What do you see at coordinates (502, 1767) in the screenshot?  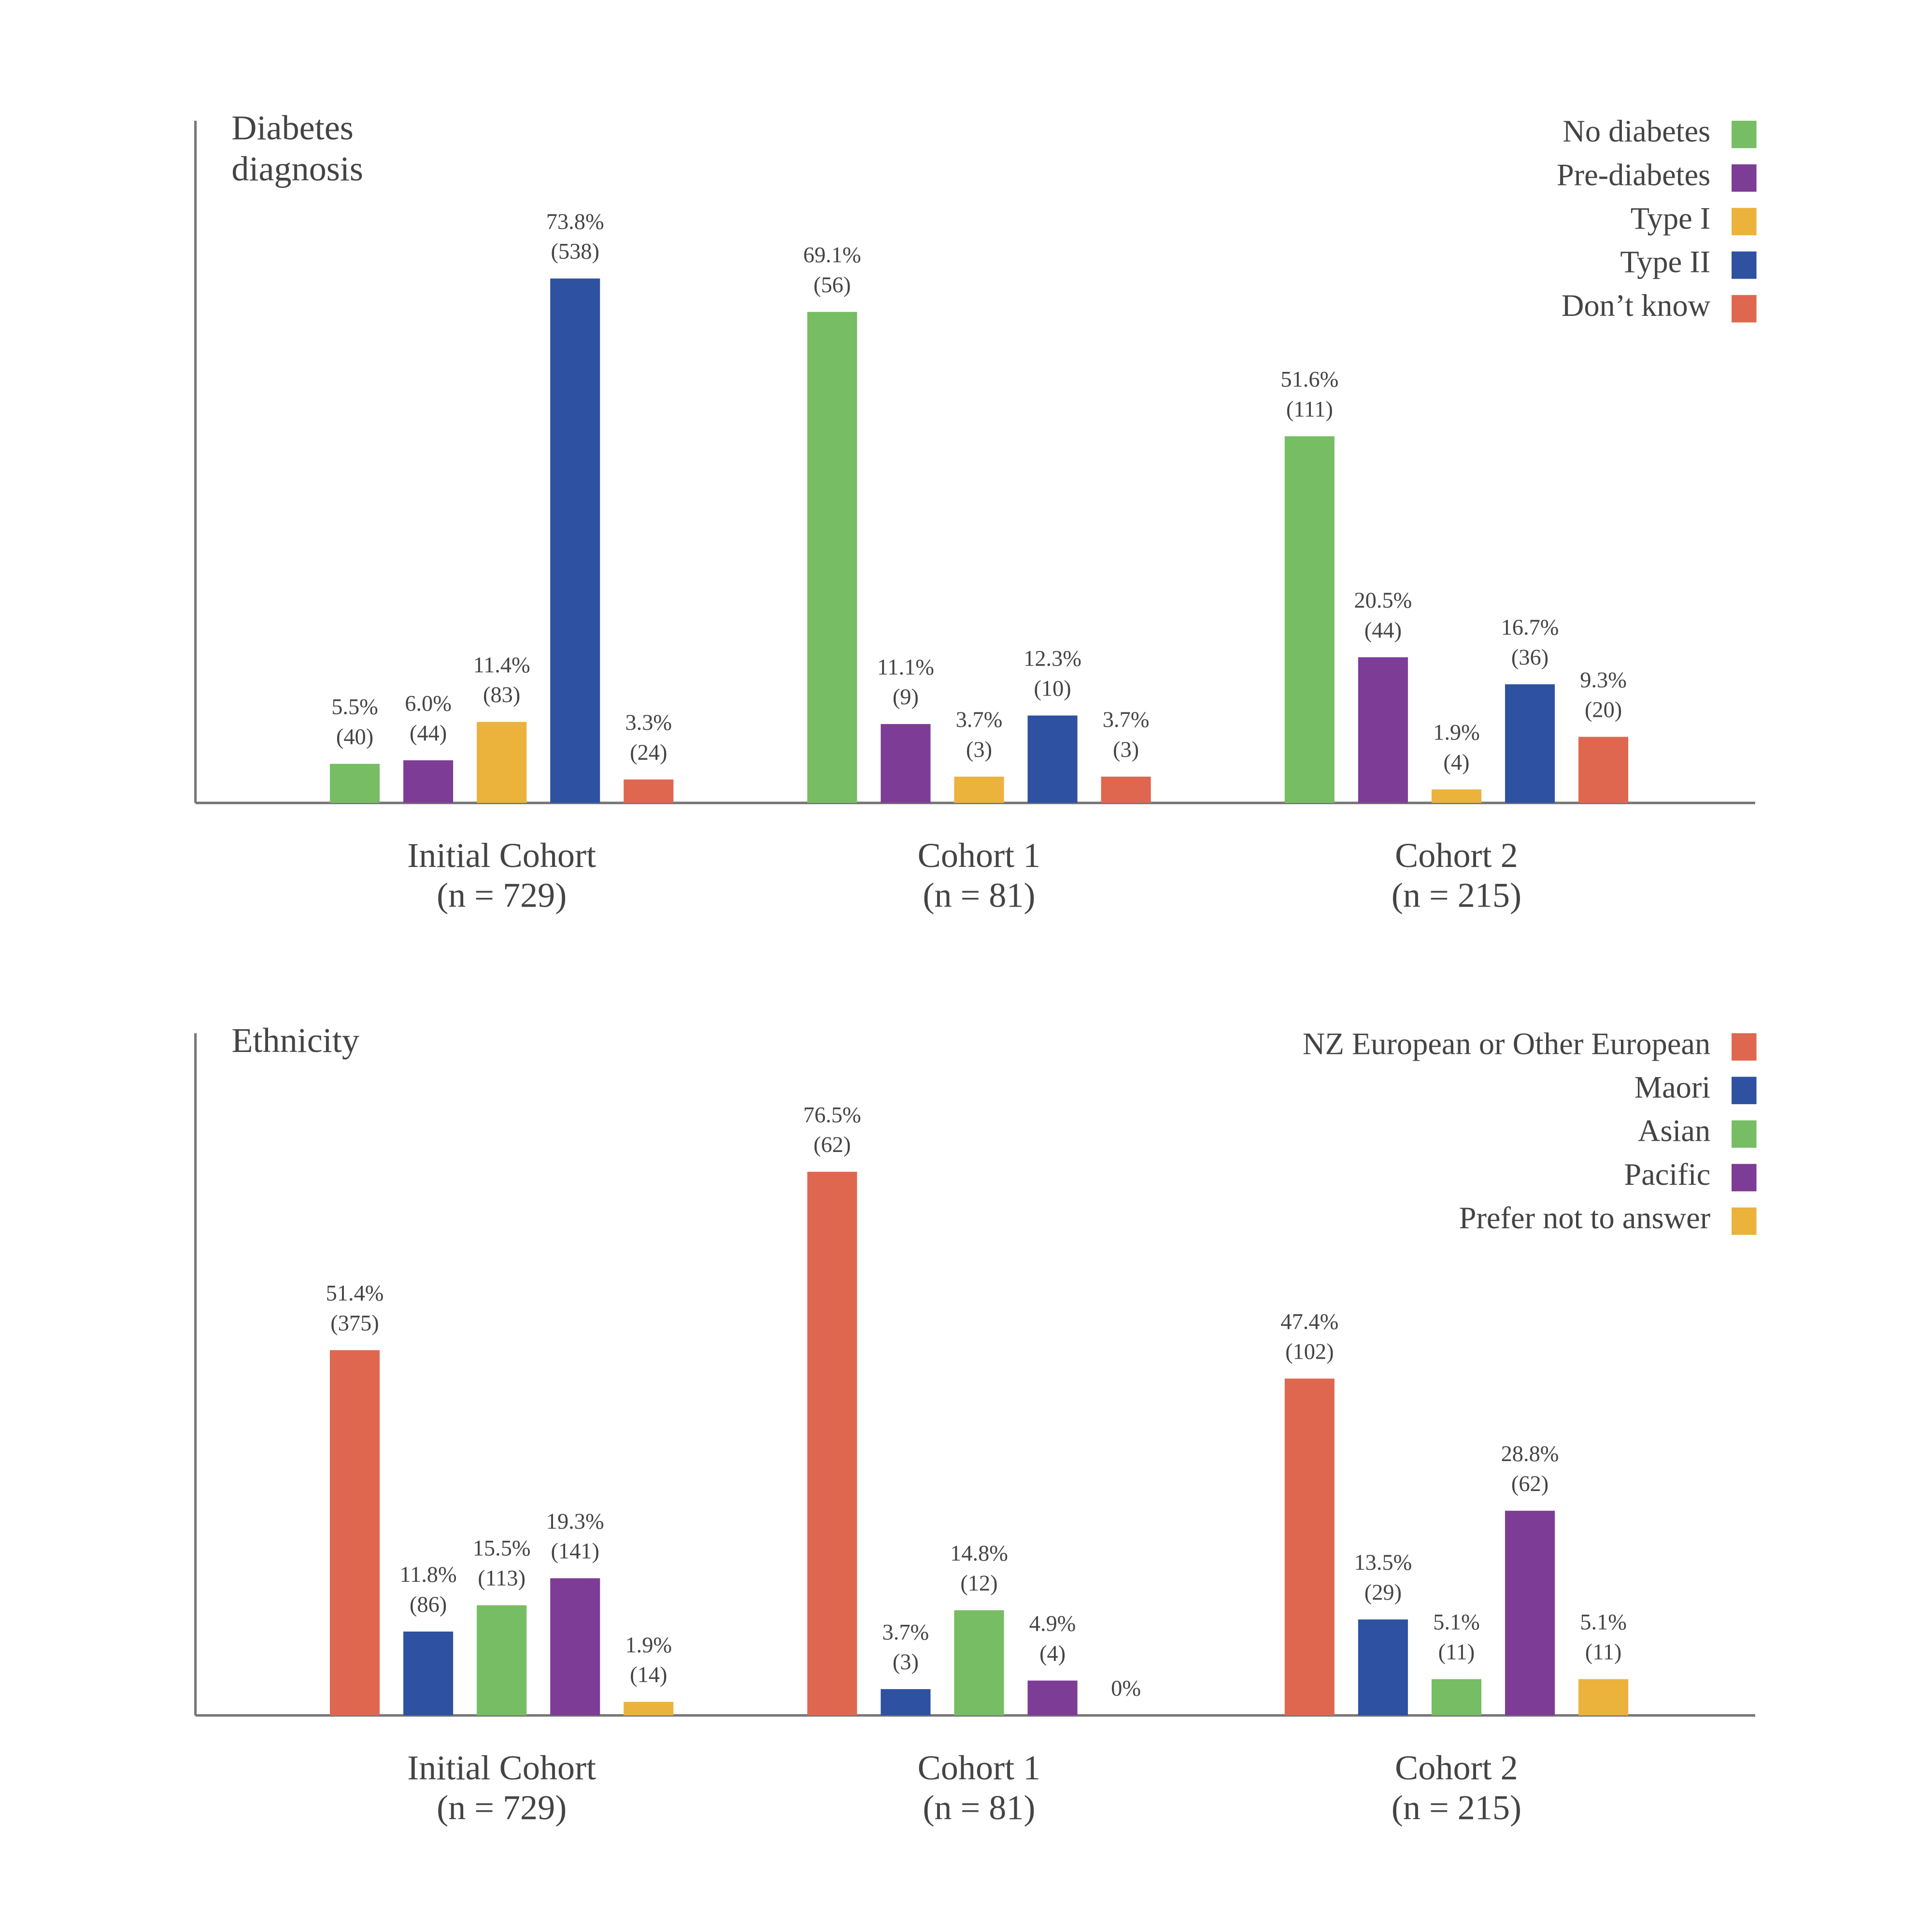 I see `x-tick-label: Initial Cohort` at bounding box center [502, 1767].